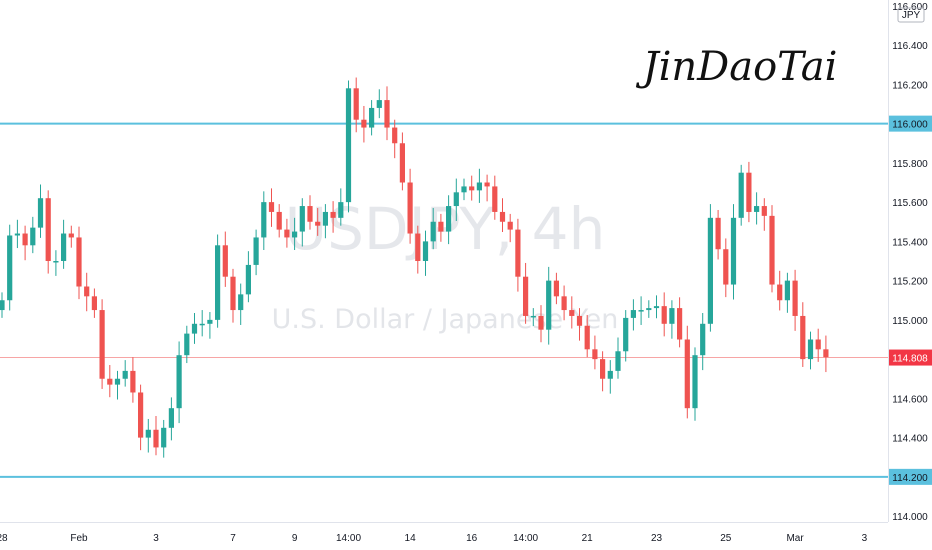 This screenshot has height=550, width=932. Describe the element at coordinates (911, 15) in the screenshot. I see `currency-label-box` at that location.